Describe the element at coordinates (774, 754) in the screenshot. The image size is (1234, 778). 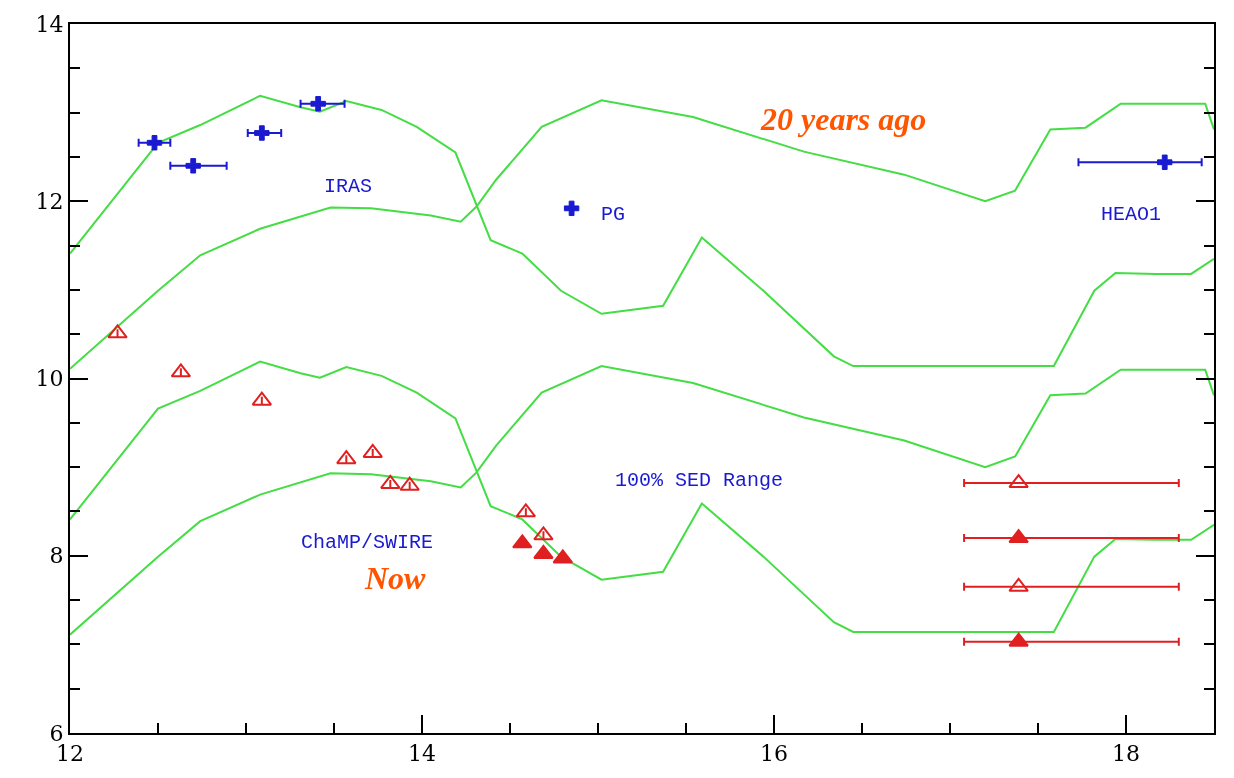
I see `x-tick-label: 16` at that location.